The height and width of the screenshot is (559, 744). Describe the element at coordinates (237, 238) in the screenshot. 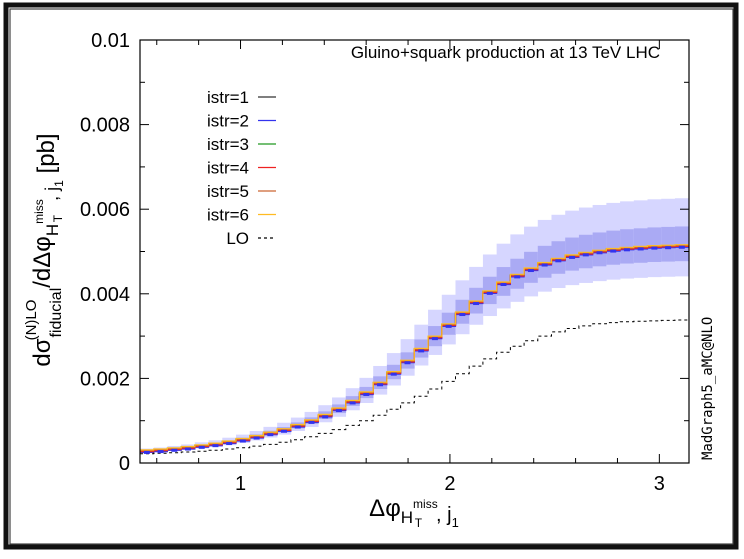

I see `legend-label: LO` at that location.